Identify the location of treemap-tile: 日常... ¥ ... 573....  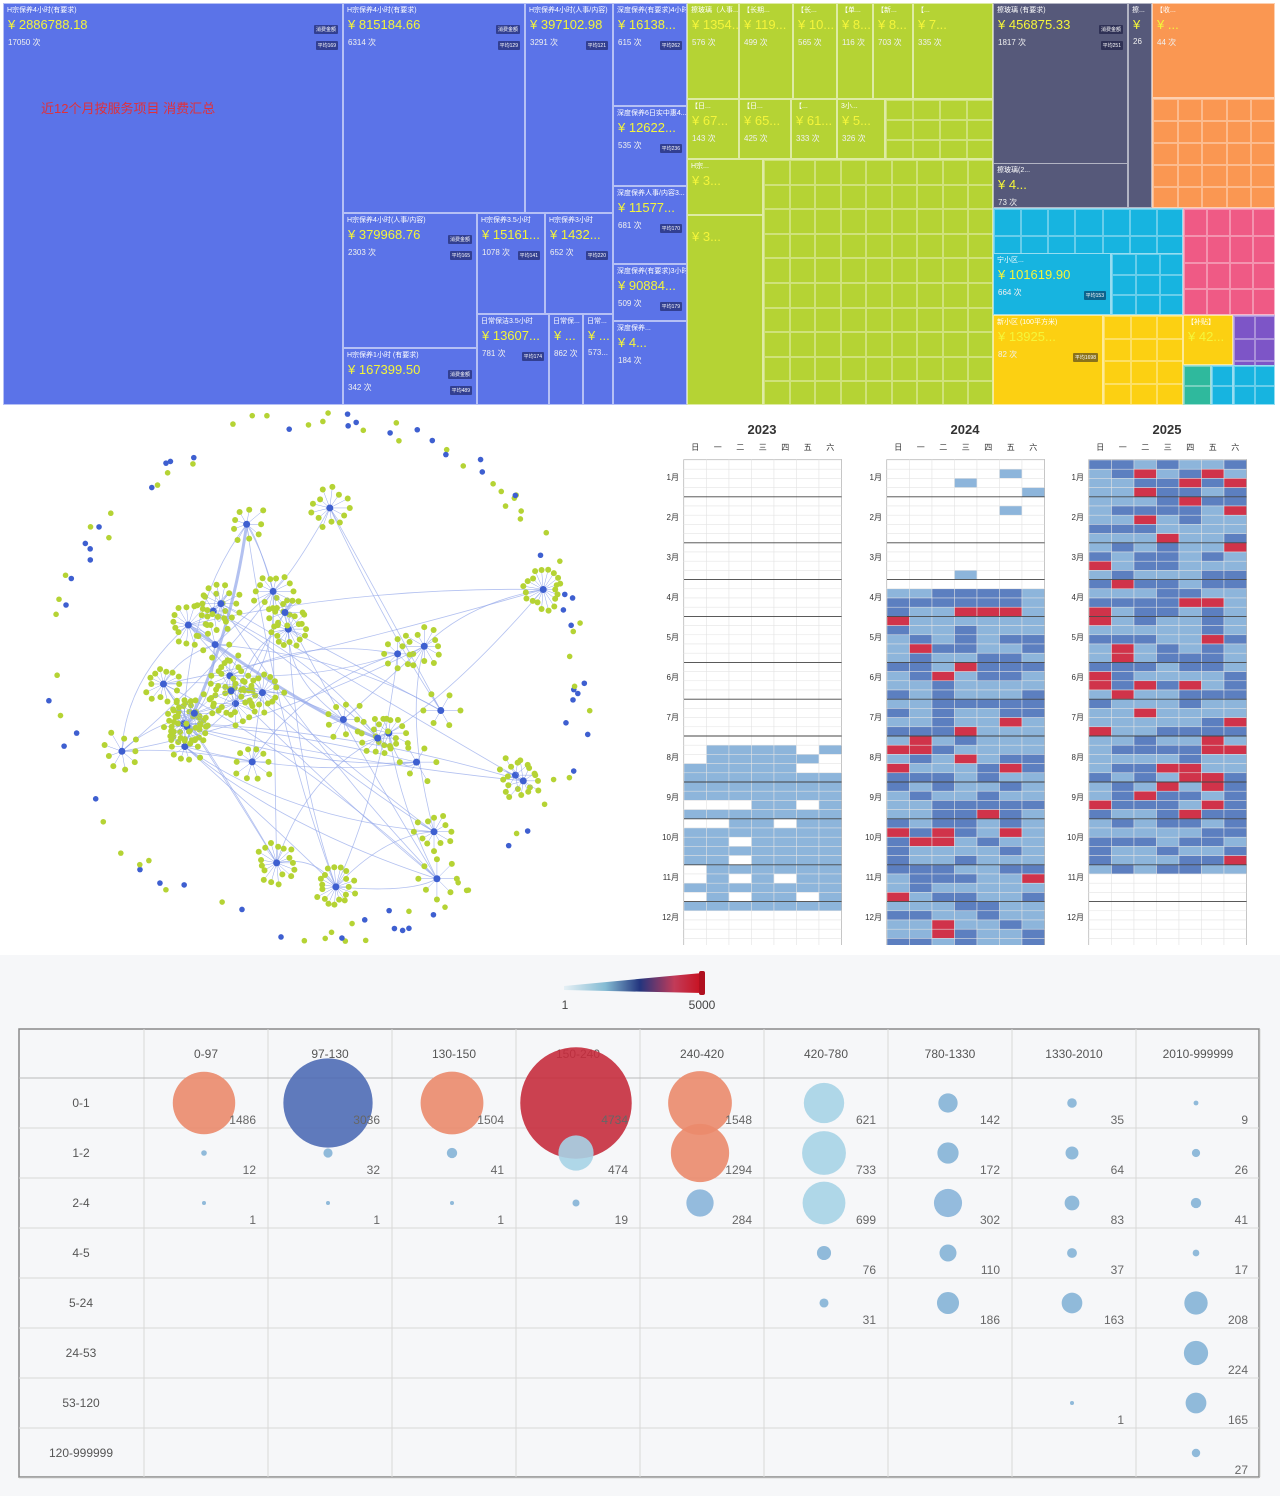
(598, 359).